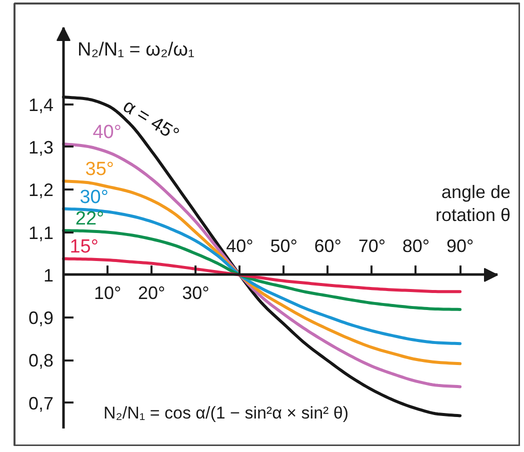 Image resolution: width=524 pixels, height=452 pixels. I want to click on series-label: 40°, so click(107, 132).